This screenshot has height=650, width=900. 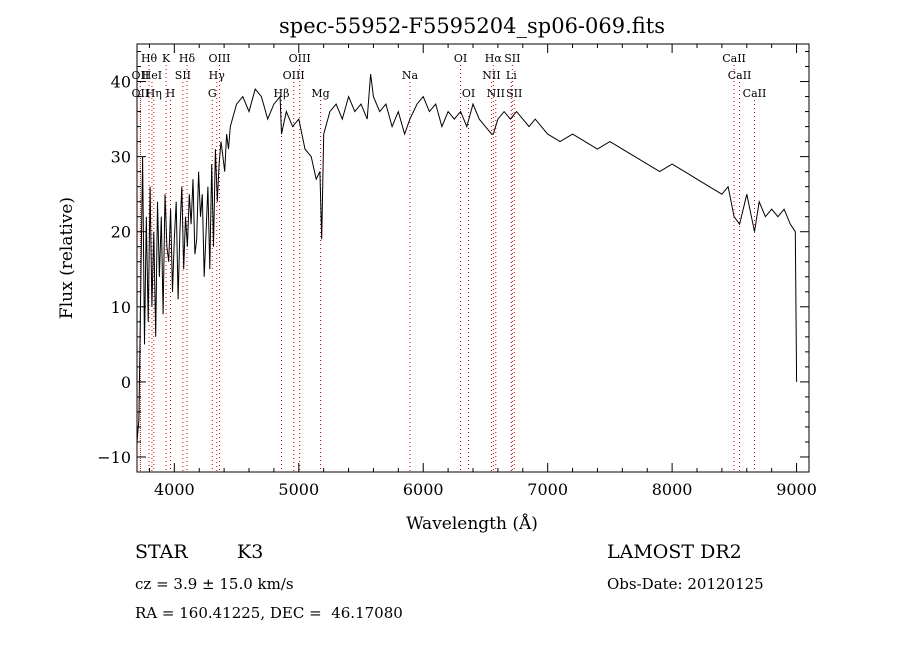 What do you see at coordinates (672, 489) in the screenshot?
I see `x-tick-label: 8000` at bounding box center [672, 489].